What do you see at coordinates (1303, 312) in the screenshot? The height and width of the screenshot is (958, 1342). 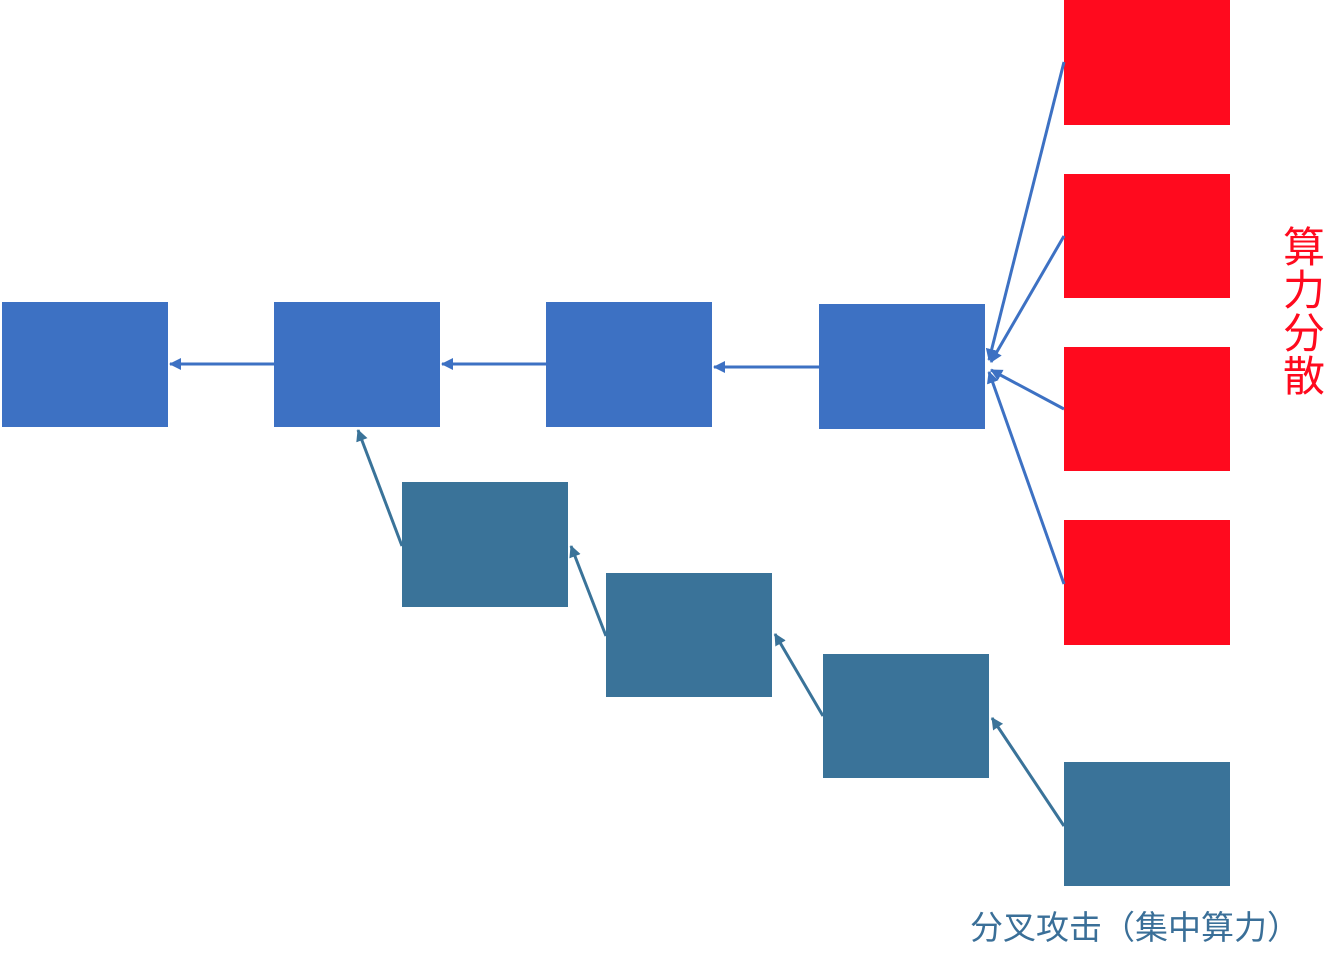 I see `scatter-hashpower-label: 算力分散` at bounding box center [1303, 312].